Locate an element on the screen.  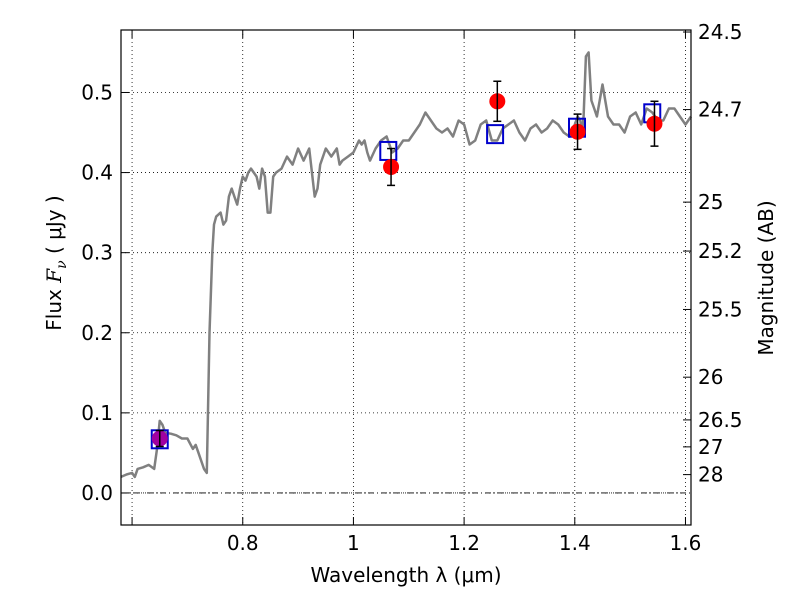
right-tick-label: 26.5 is located at coordinates (720, 420).